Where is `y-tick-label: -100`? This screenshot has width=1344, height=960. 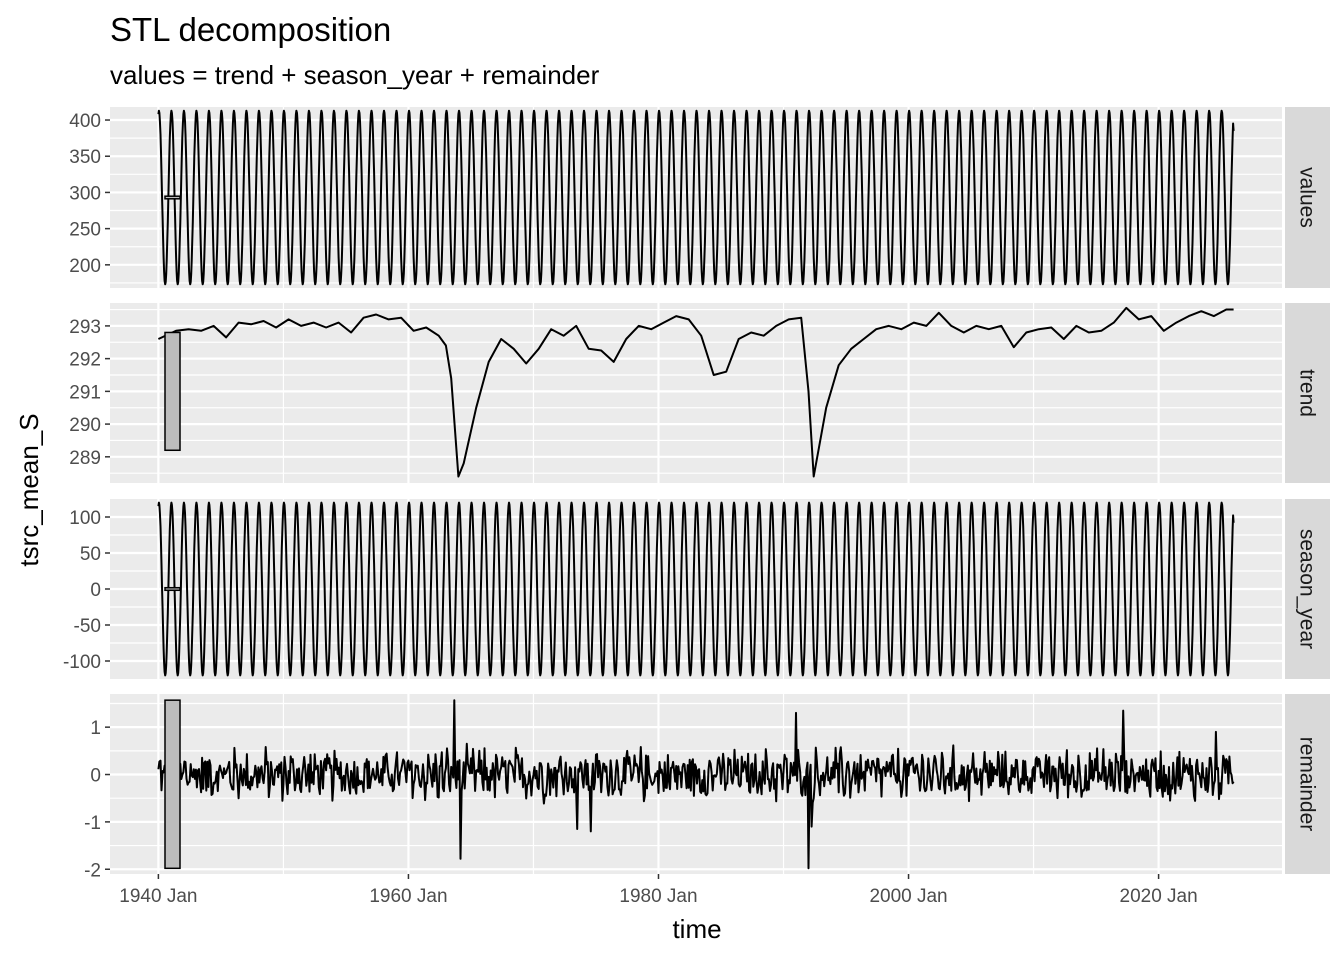
y-tick-label: -100 is located at coordinates (82, 662).